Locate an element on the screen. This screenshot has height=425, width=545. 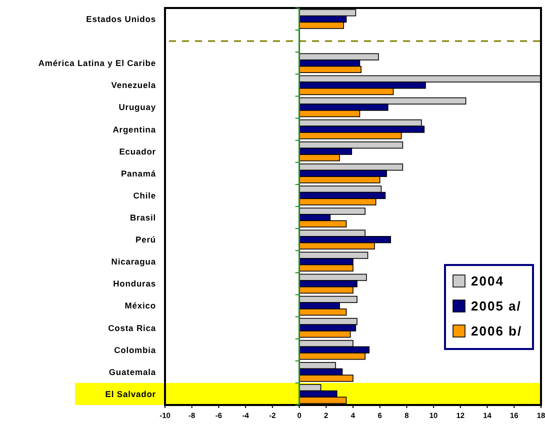
y-tick-label: Uruguay is located at coordinates (137, 107).